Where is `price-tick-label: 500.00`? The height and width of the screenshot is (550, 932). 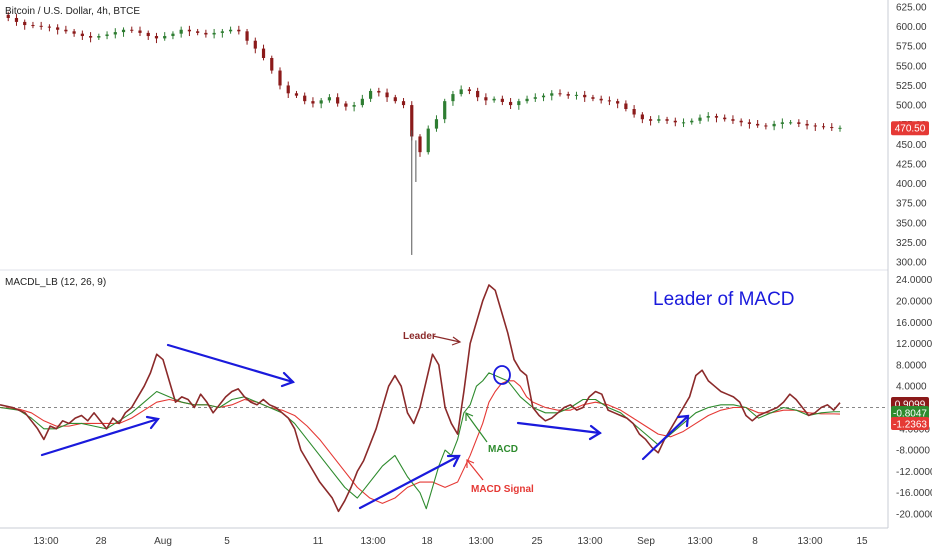
price-tick-label: 500.00 is located at coordinates (911, 106).